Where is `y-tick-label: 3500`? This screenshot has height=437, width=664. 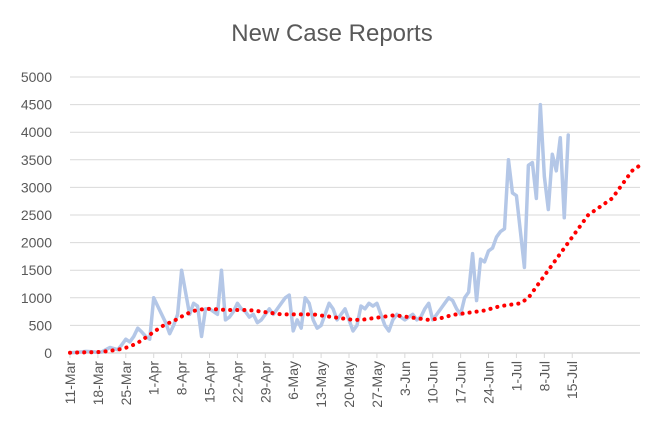 y-tick-label: 3500 is located at coordinates (36, 160).